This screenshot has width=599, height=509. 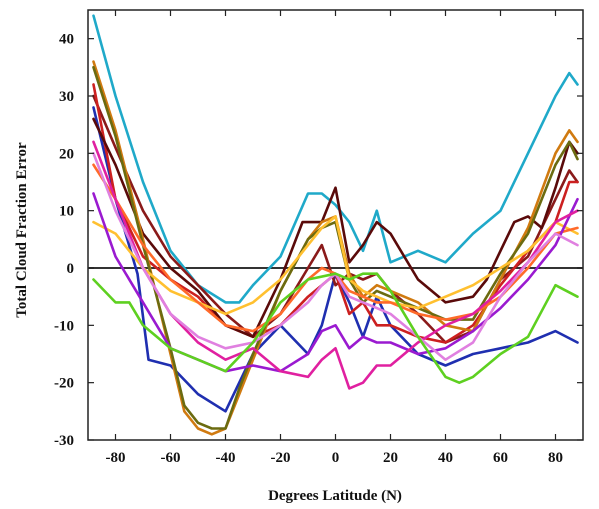 I want to click on y-tick-label: -20, so click(x=64, y=384).